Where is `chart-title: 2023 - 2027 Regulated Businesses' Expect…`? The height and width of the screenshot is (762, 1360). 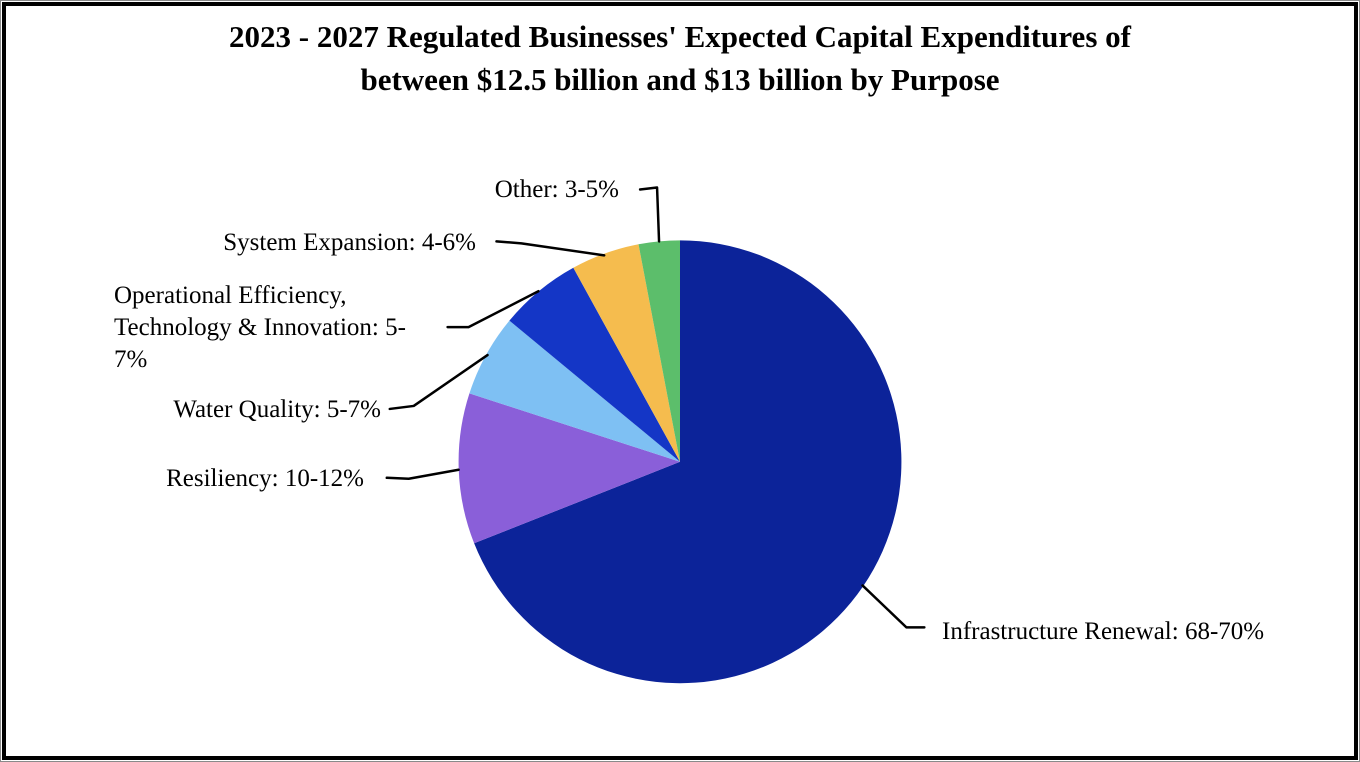
chart-title: 2023 - 2027 Regulated Businesses' Expect… is located at coordinates (680, 58).